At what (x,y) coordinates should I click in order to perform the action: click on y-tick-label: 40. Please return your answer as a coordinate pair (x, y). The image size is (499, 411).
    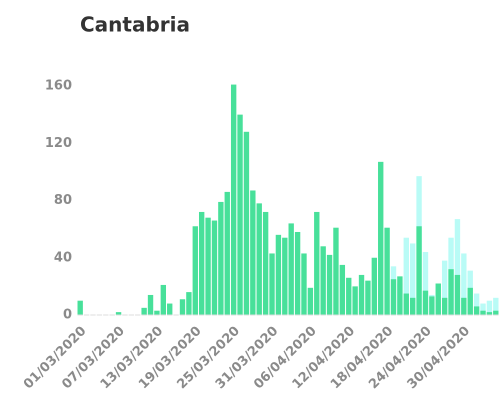
    Looking at the image, I should click on (63, 257).